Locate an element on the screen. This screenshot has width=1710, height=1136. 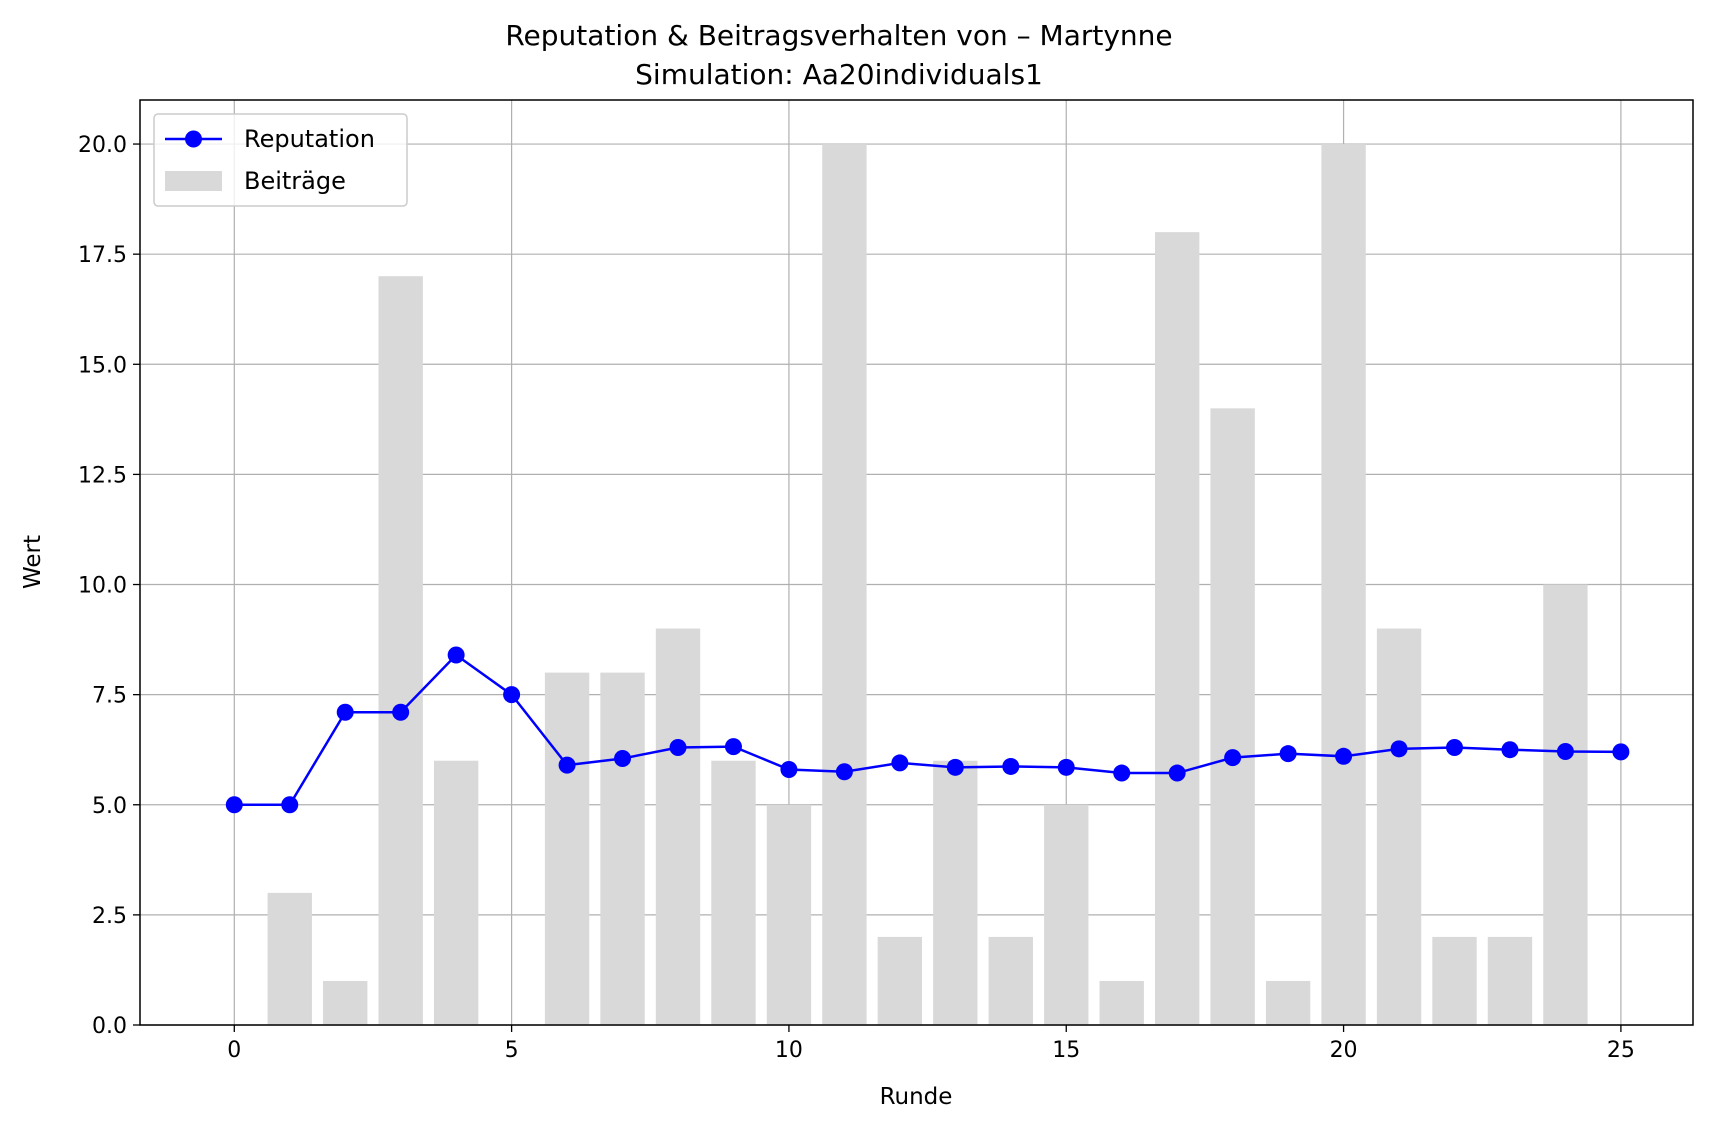
legend: Reputation Beiträge is located at coordinates (280, 160).